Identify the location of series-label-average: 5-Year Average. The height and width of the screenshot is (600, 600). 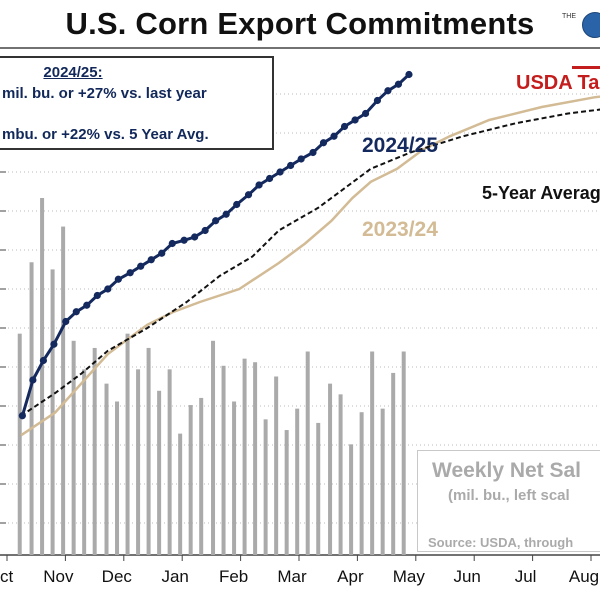
(541, 193).